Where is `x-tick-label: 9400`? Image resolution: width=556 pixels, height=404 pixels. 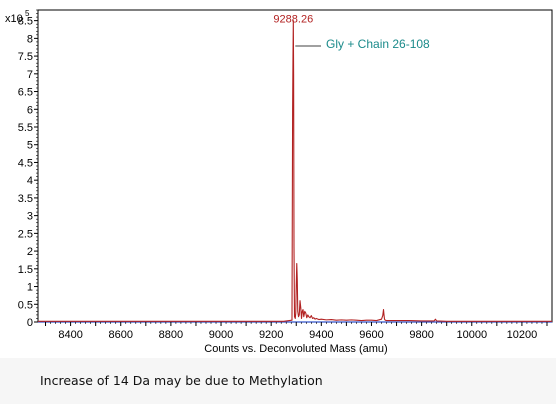
x-tick-label: 9400 is located at coordinates (321, 335).